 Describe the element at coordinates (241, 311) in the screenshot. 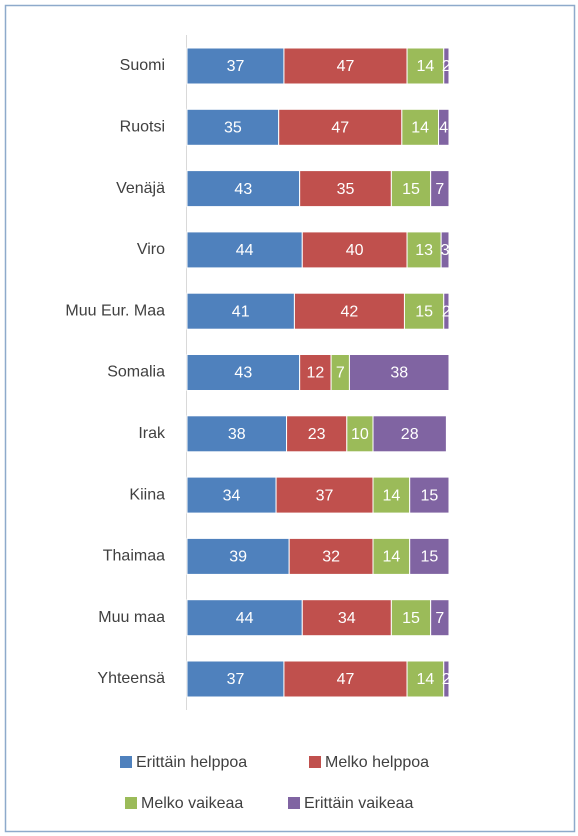

I see `data-label: 41` at that location.